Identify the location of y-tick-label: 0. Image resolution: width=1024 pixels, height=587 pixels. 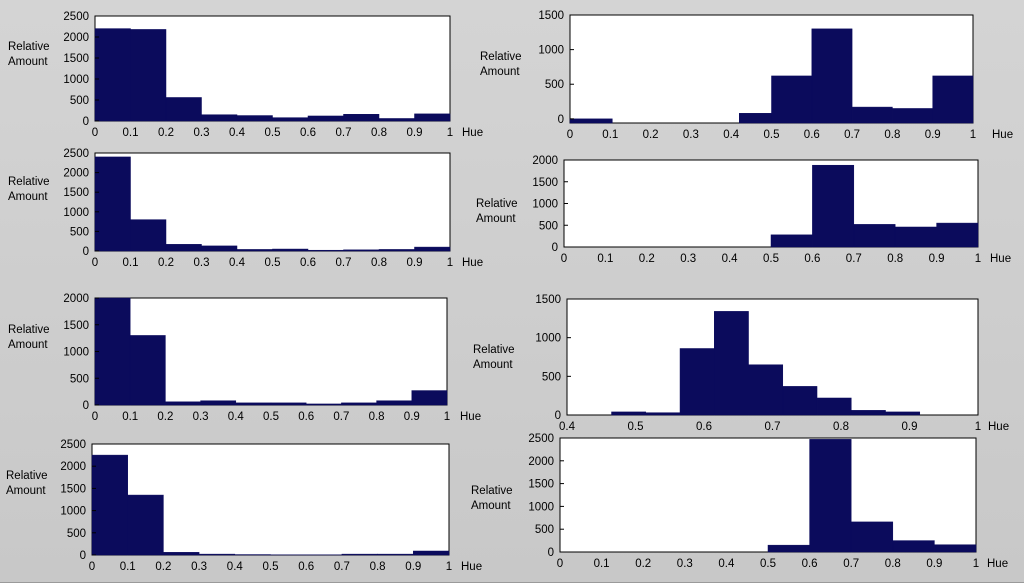
(561, 120).